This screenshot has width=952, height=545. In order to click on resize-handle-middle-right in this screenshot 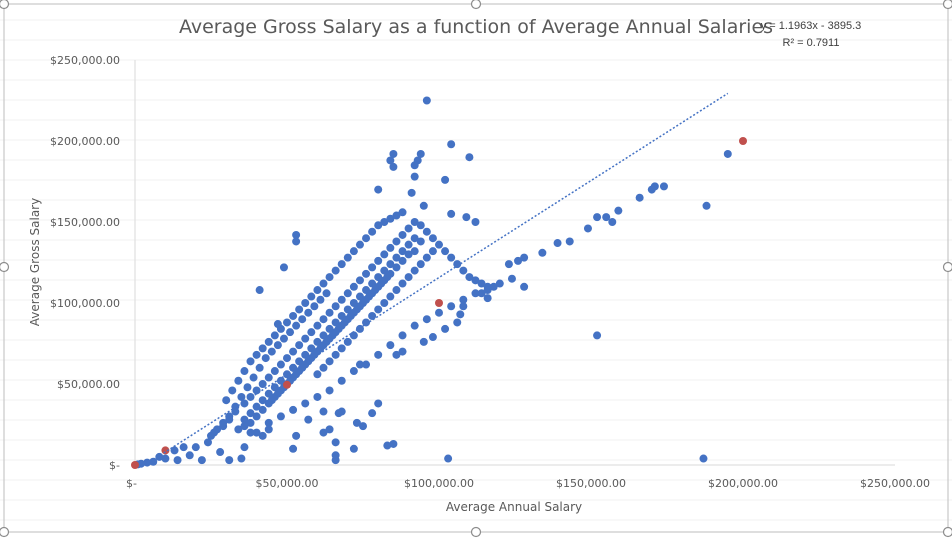, I will do `click(948, 267)`.